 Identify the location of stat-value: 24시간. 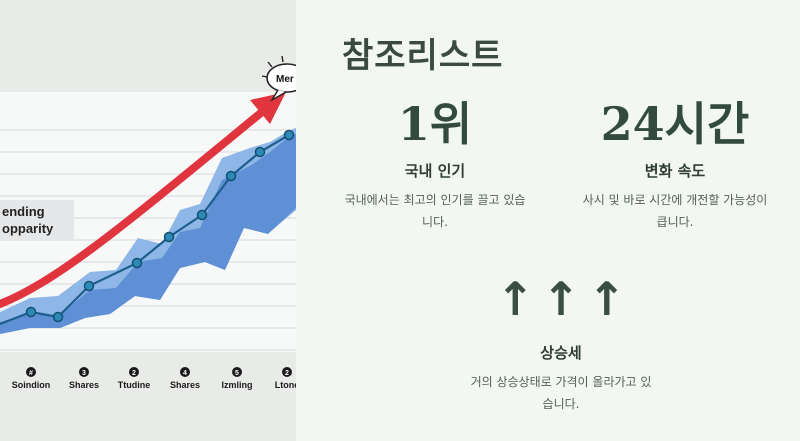
(675, 124).